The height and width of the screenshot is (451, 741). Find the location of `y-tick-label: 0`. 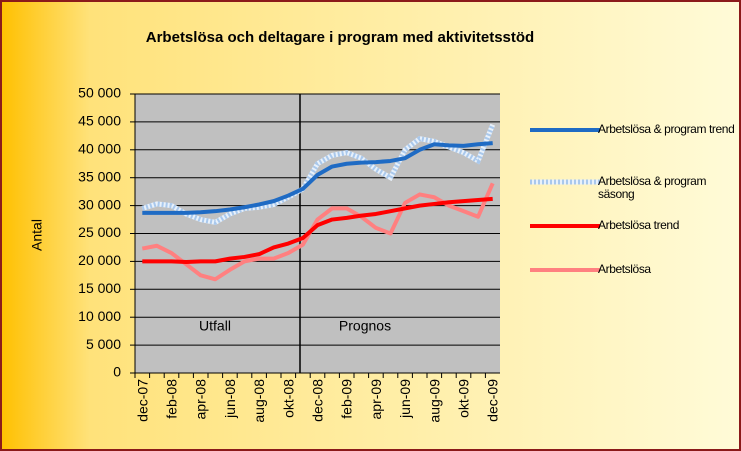

y-tick-label: 0 is located at coordinates (117, 372).